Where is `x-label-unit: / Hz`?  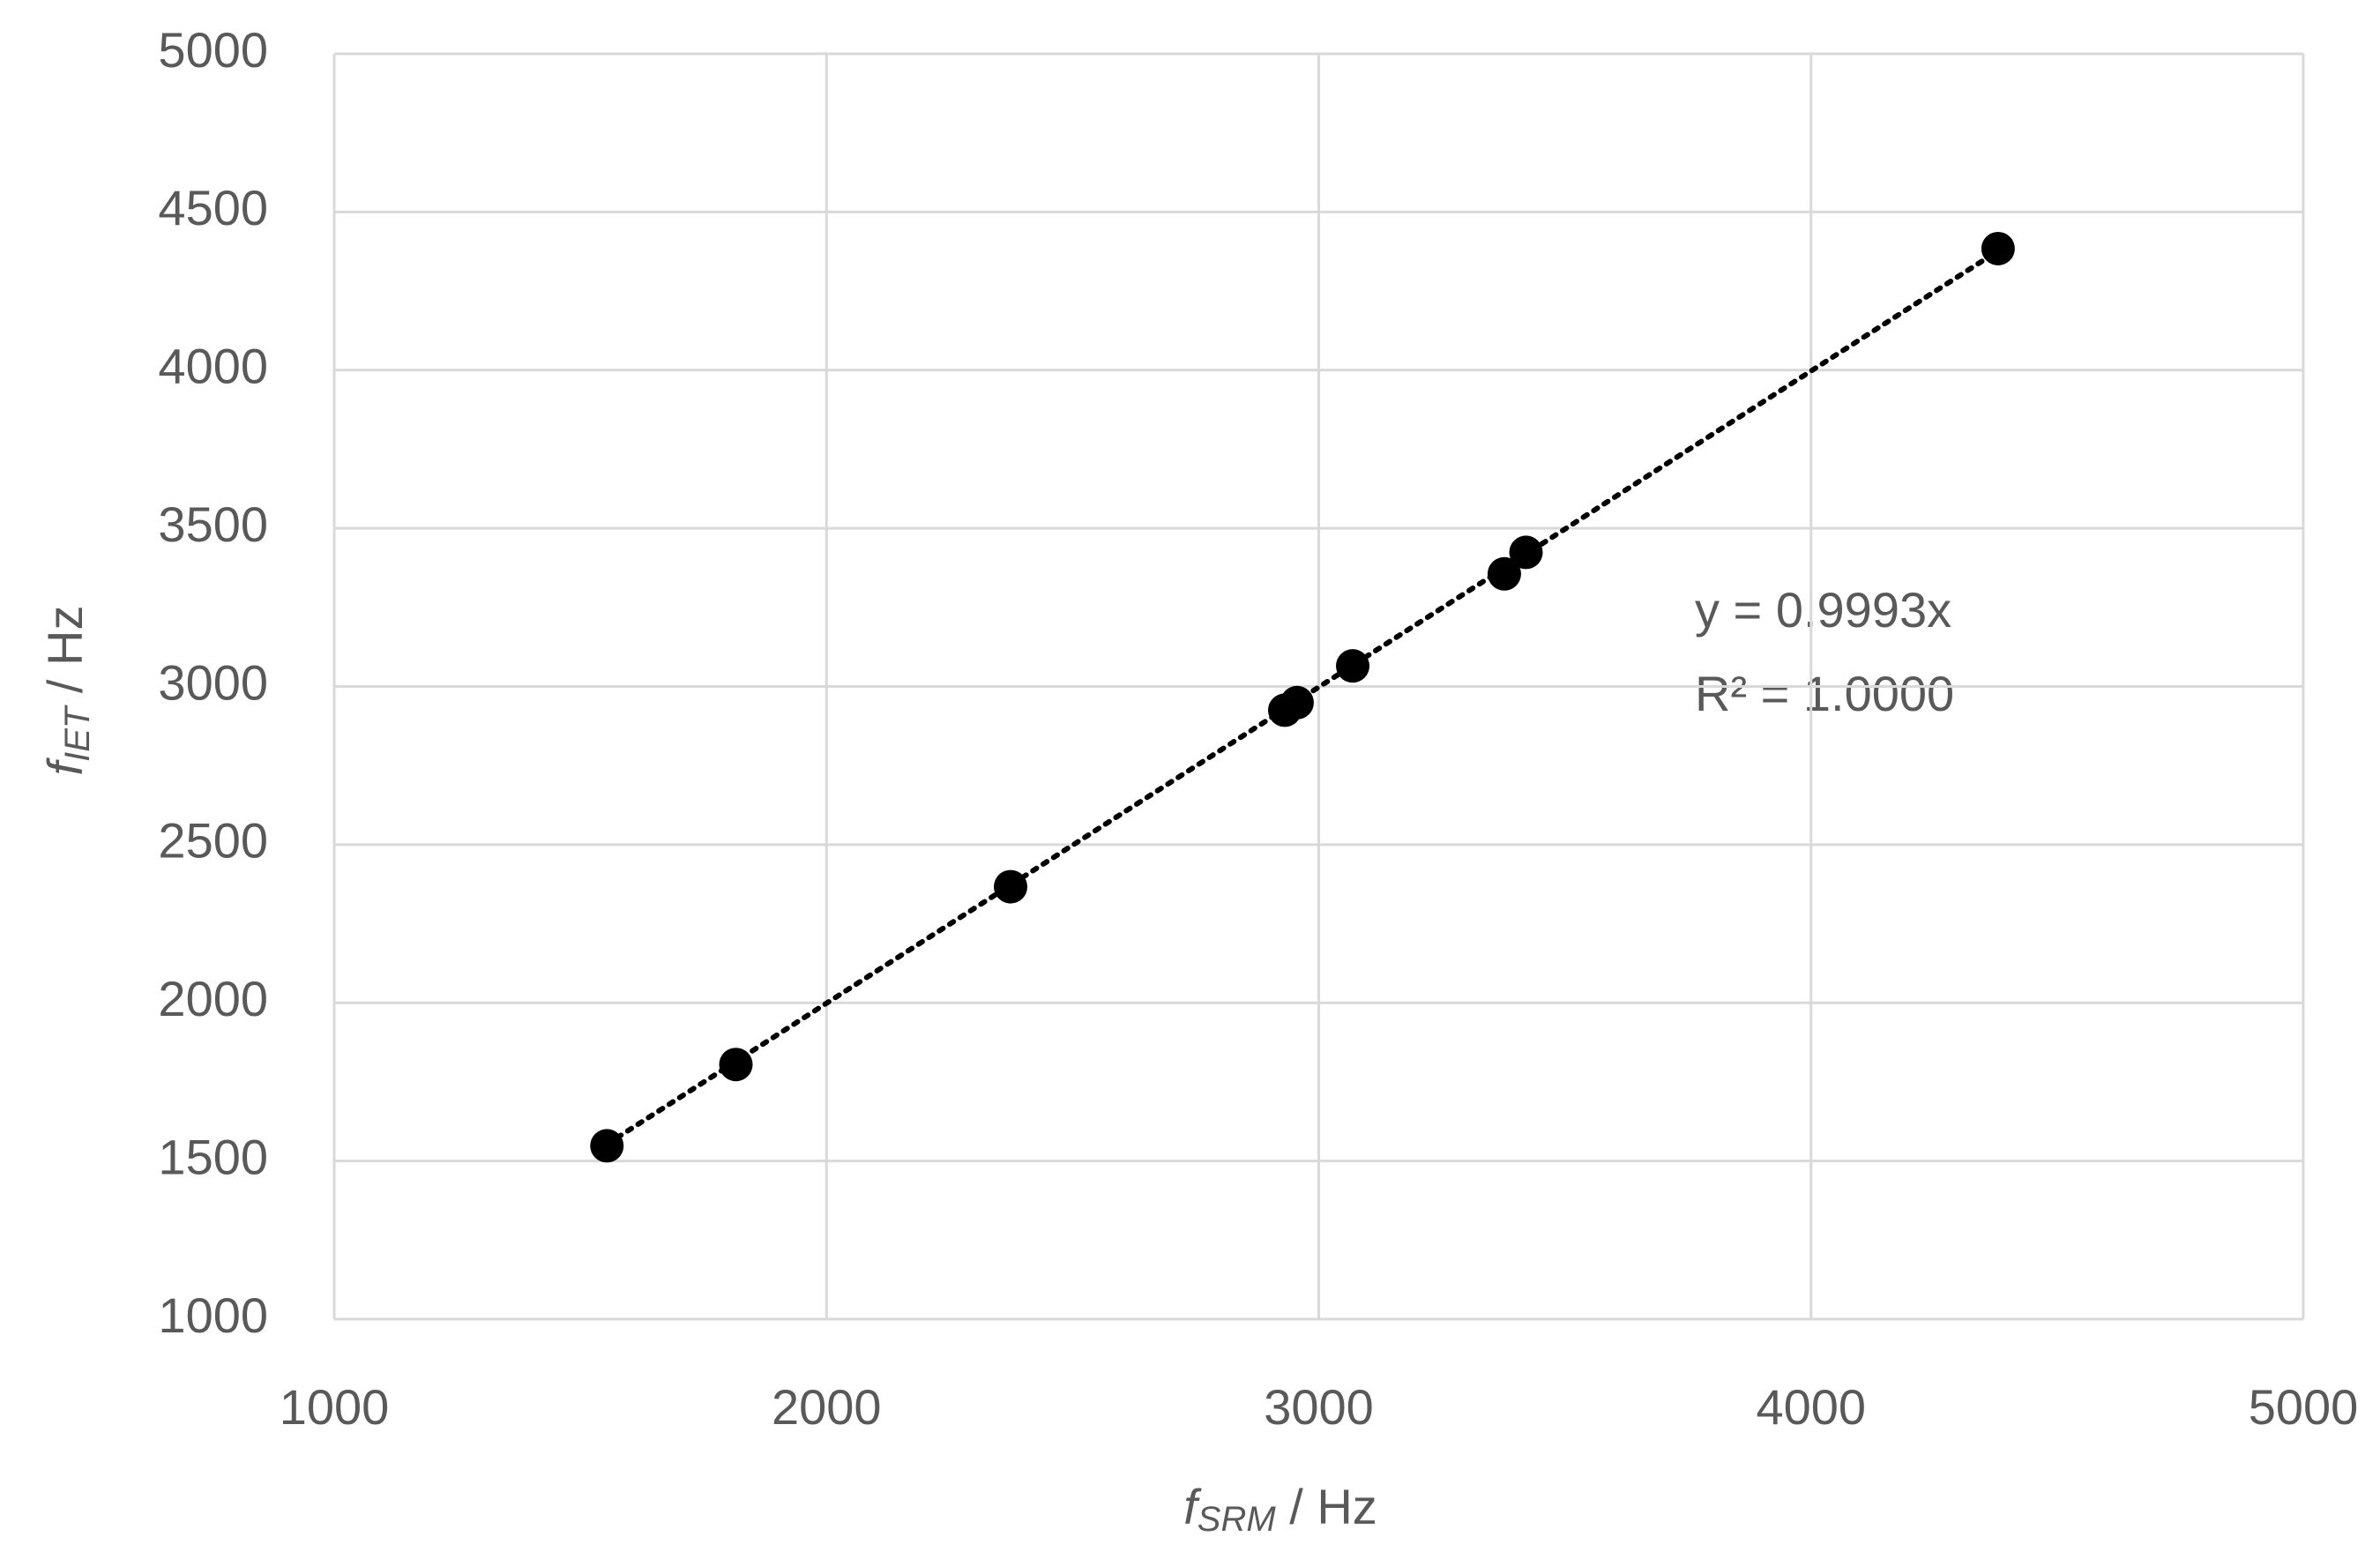 x-label-unit: / Hz is located at coordinates (1326, 1506).